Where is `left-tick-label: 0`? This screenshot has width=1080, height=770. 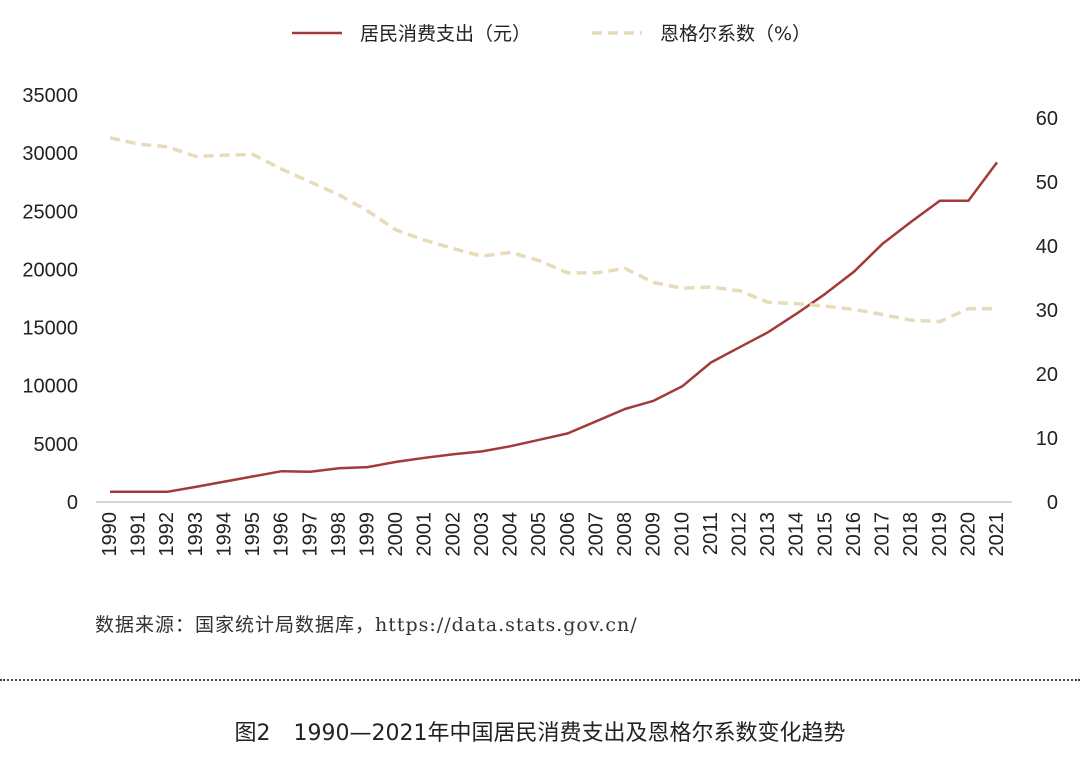 left-tick-label: 0 is located at coordinates (72, 503).